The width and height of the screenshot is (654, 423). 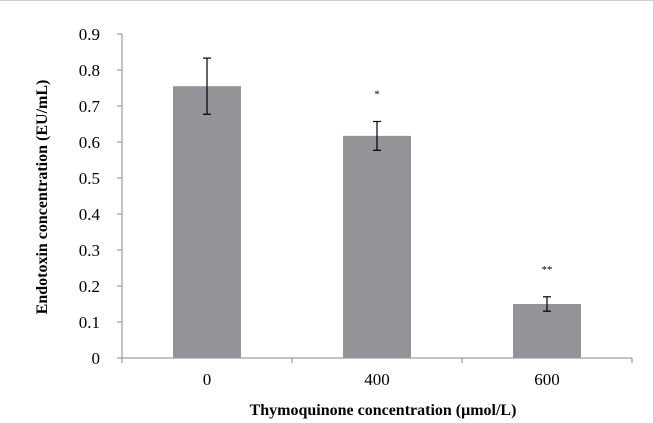 I want to click on significance-label: *, so click(x=377, y=94).